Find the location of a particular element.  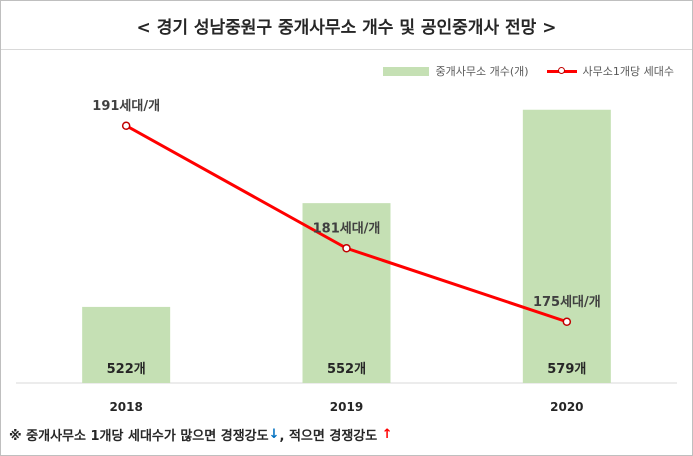

x-tick-label-2018: 2018 is located at coordinates (125, 407).